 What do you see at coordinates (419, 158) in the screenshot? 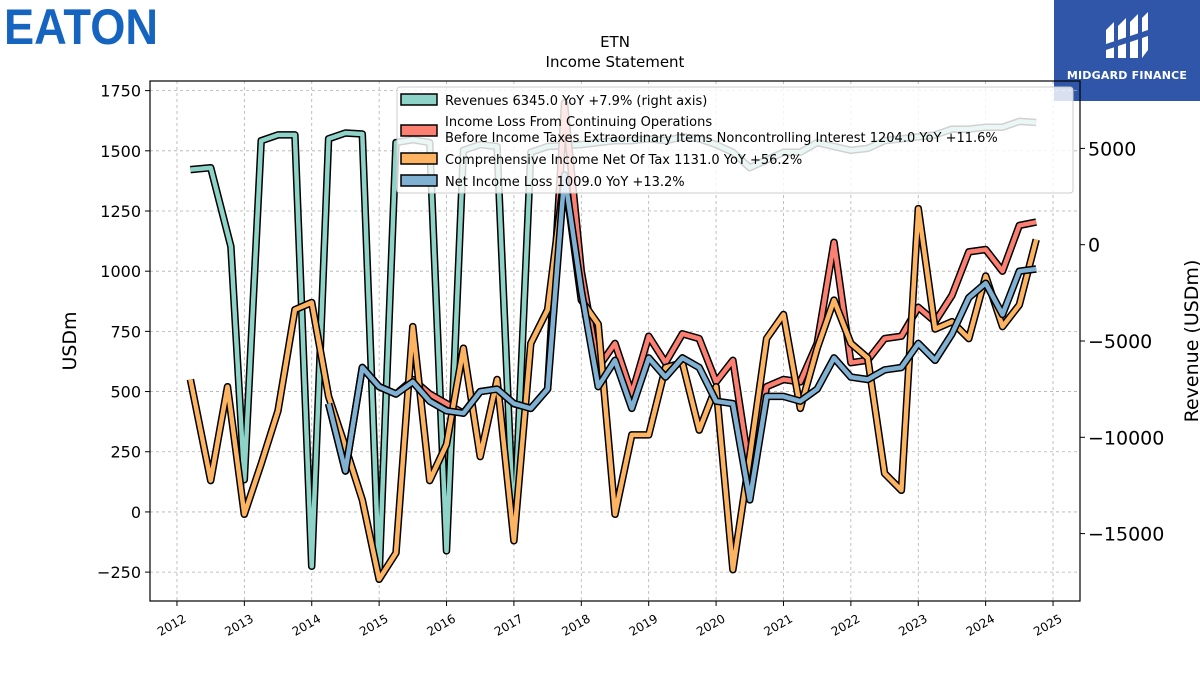
I see `legend-swatch-comprehensive-income` at bounding box center [419, 158].